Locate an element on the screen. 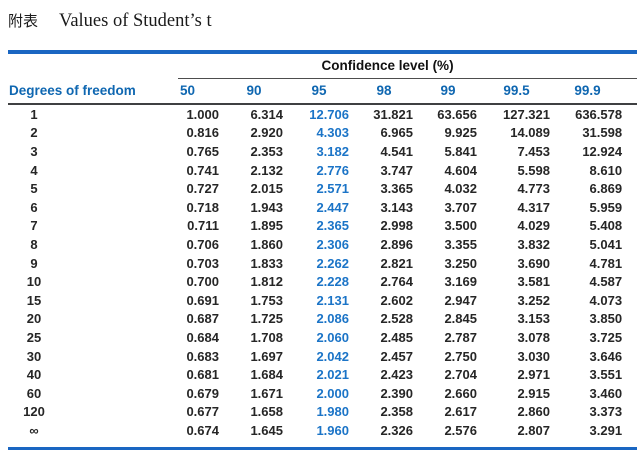 This screenshot has height=461, width=643. t-value-cell: 2.947 is located at coordinates (460, 300).